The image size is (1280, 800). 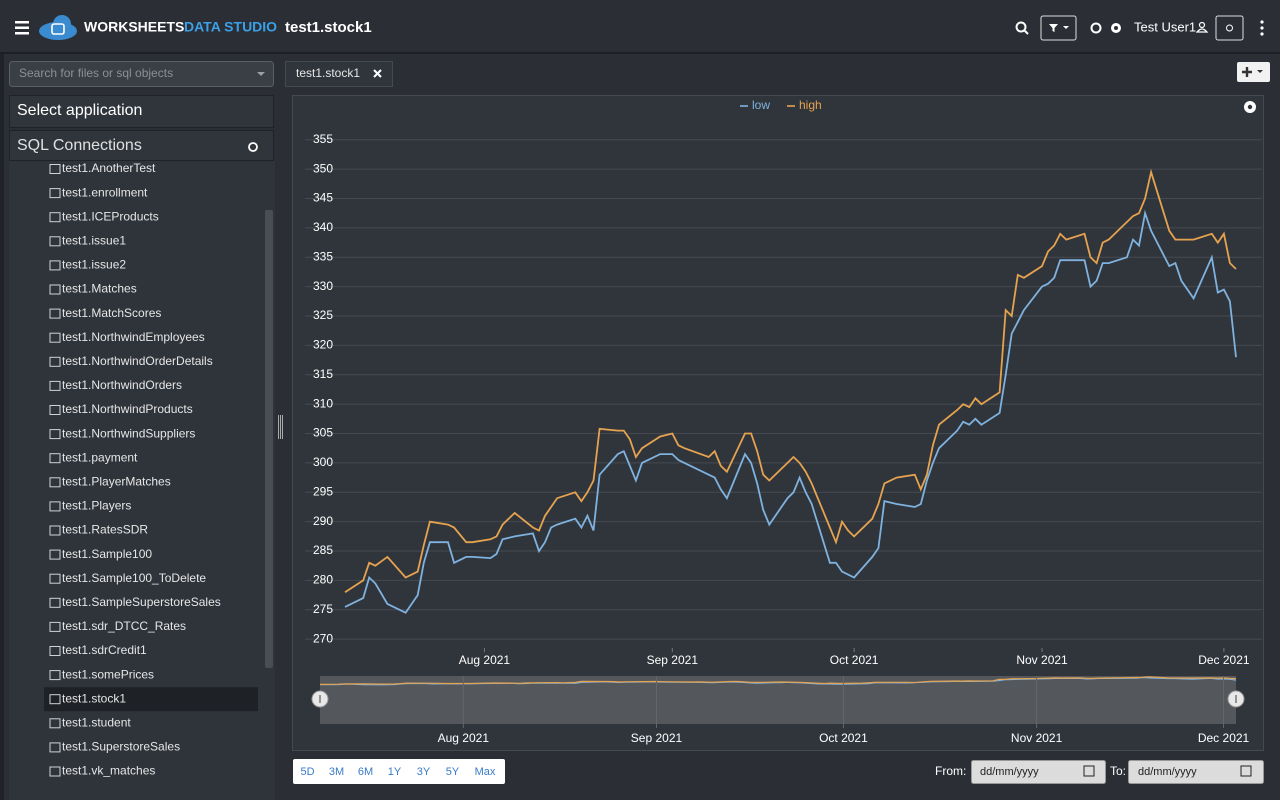 I want to click on to-placeholder: dd/mm/yyyy, so click(x=1167, y=772).